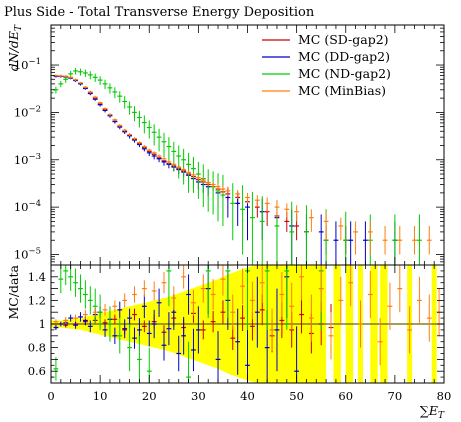 The width and height of the screenshot is (461, 422). What do you see at coordinates (342, 90) in the screenshot?
I see `legend-label: MC (MinBias)` at bounding box center [342, 90].